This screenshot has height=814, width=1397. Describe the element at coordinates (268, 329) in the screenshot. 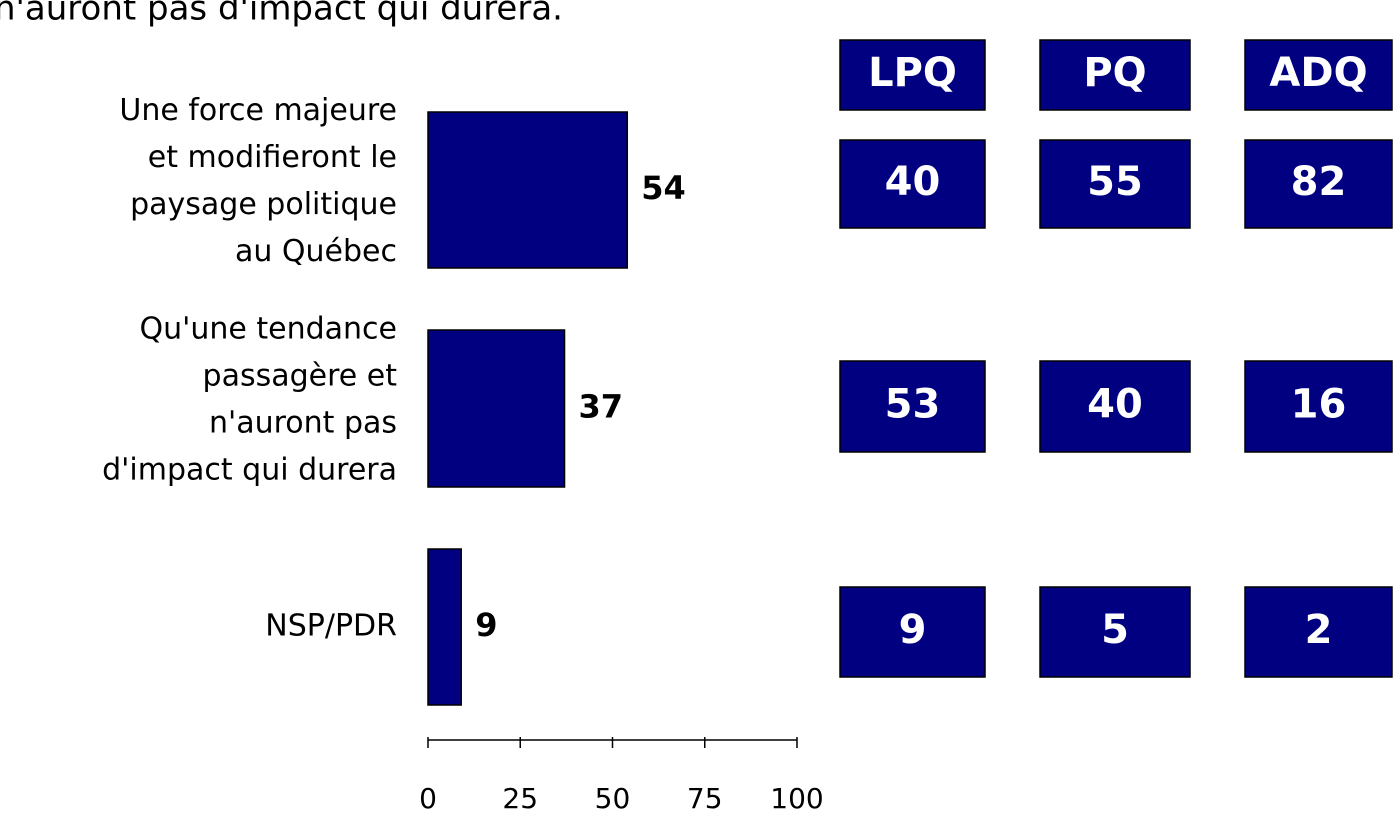

I see `category-label: Qu'une tendance` at that location.